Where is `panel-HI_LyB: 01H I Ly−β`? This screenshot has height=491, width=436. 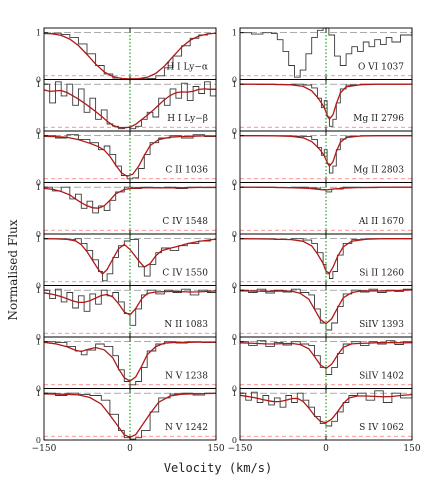
panel-HI_LyB: 01H I Ly−β is located at coordinates (126, 107).